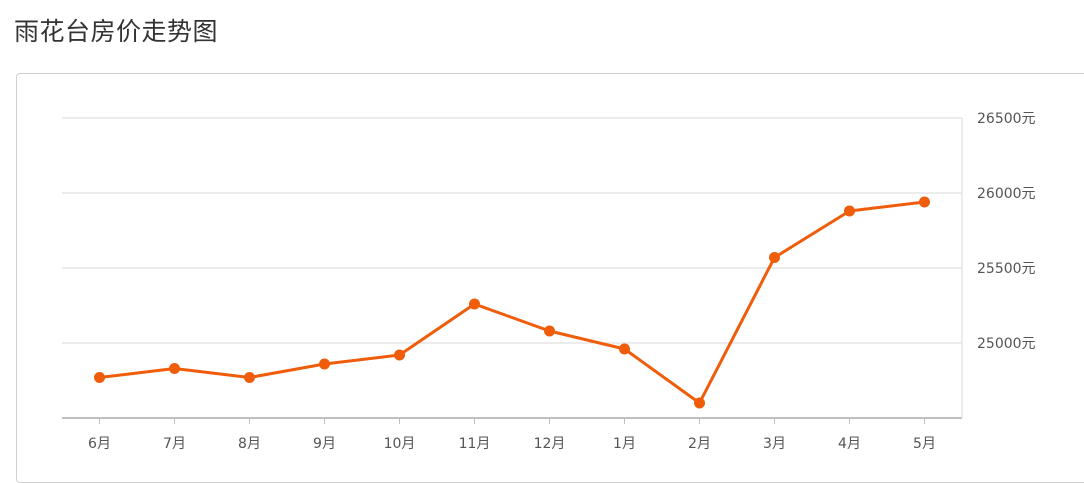 This screenshot has height=483, width=1084. Describe the element at coordinates (1006, 231) in the screenshot. I see `y-tick-labels: 25000元 25500元 26000元 26500元` at that location.